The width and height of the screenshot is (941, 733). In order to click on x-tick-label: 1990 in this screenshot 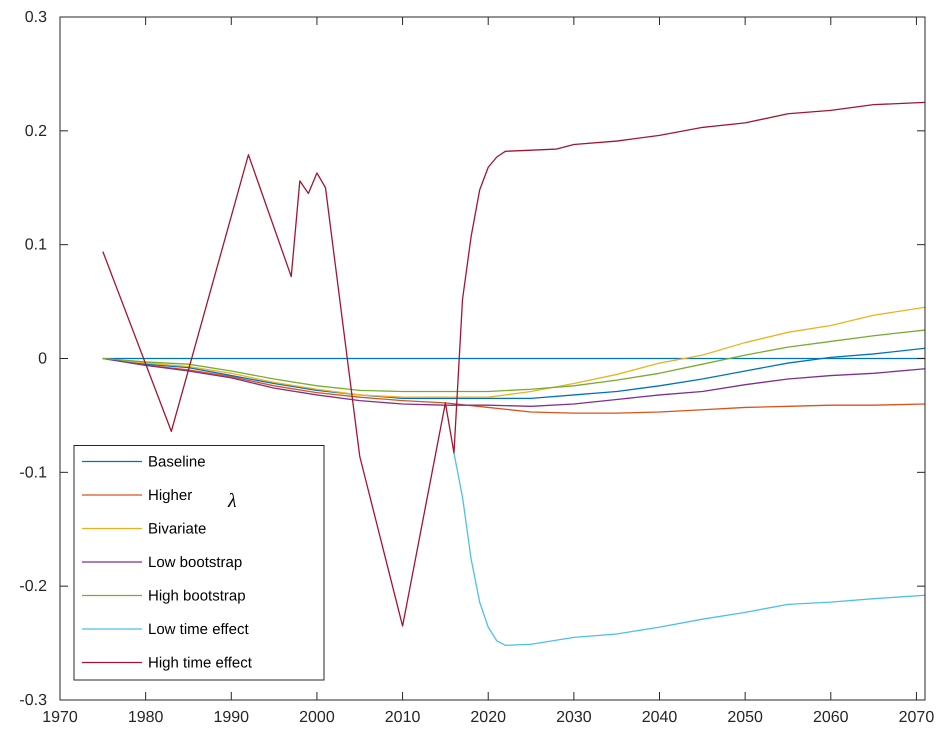, I will do `click(231, 717)`.